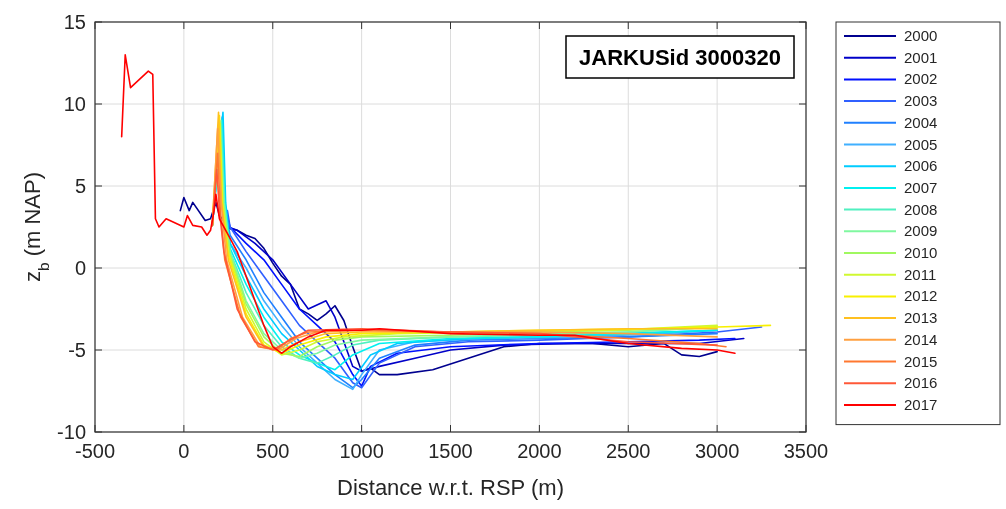  What do you see at coordinates (74, 104) in the screenshot?
I see `y-tick-label: 10` at bounding box center [74, 104].